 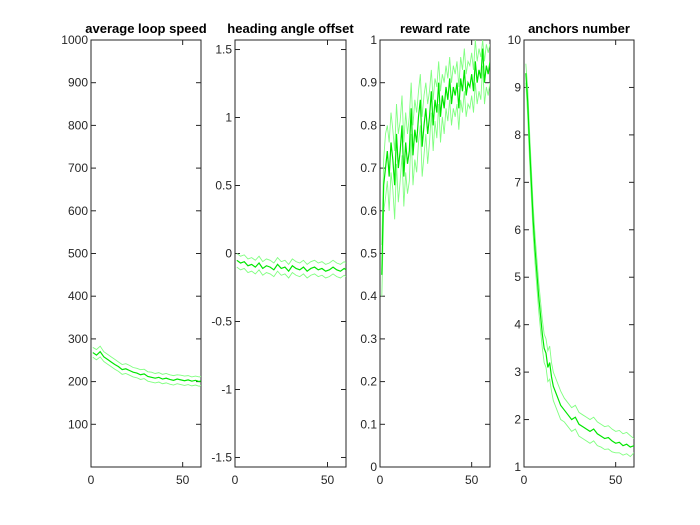 I want to click on y-tick-label: 700, so click(x=78, y=168).